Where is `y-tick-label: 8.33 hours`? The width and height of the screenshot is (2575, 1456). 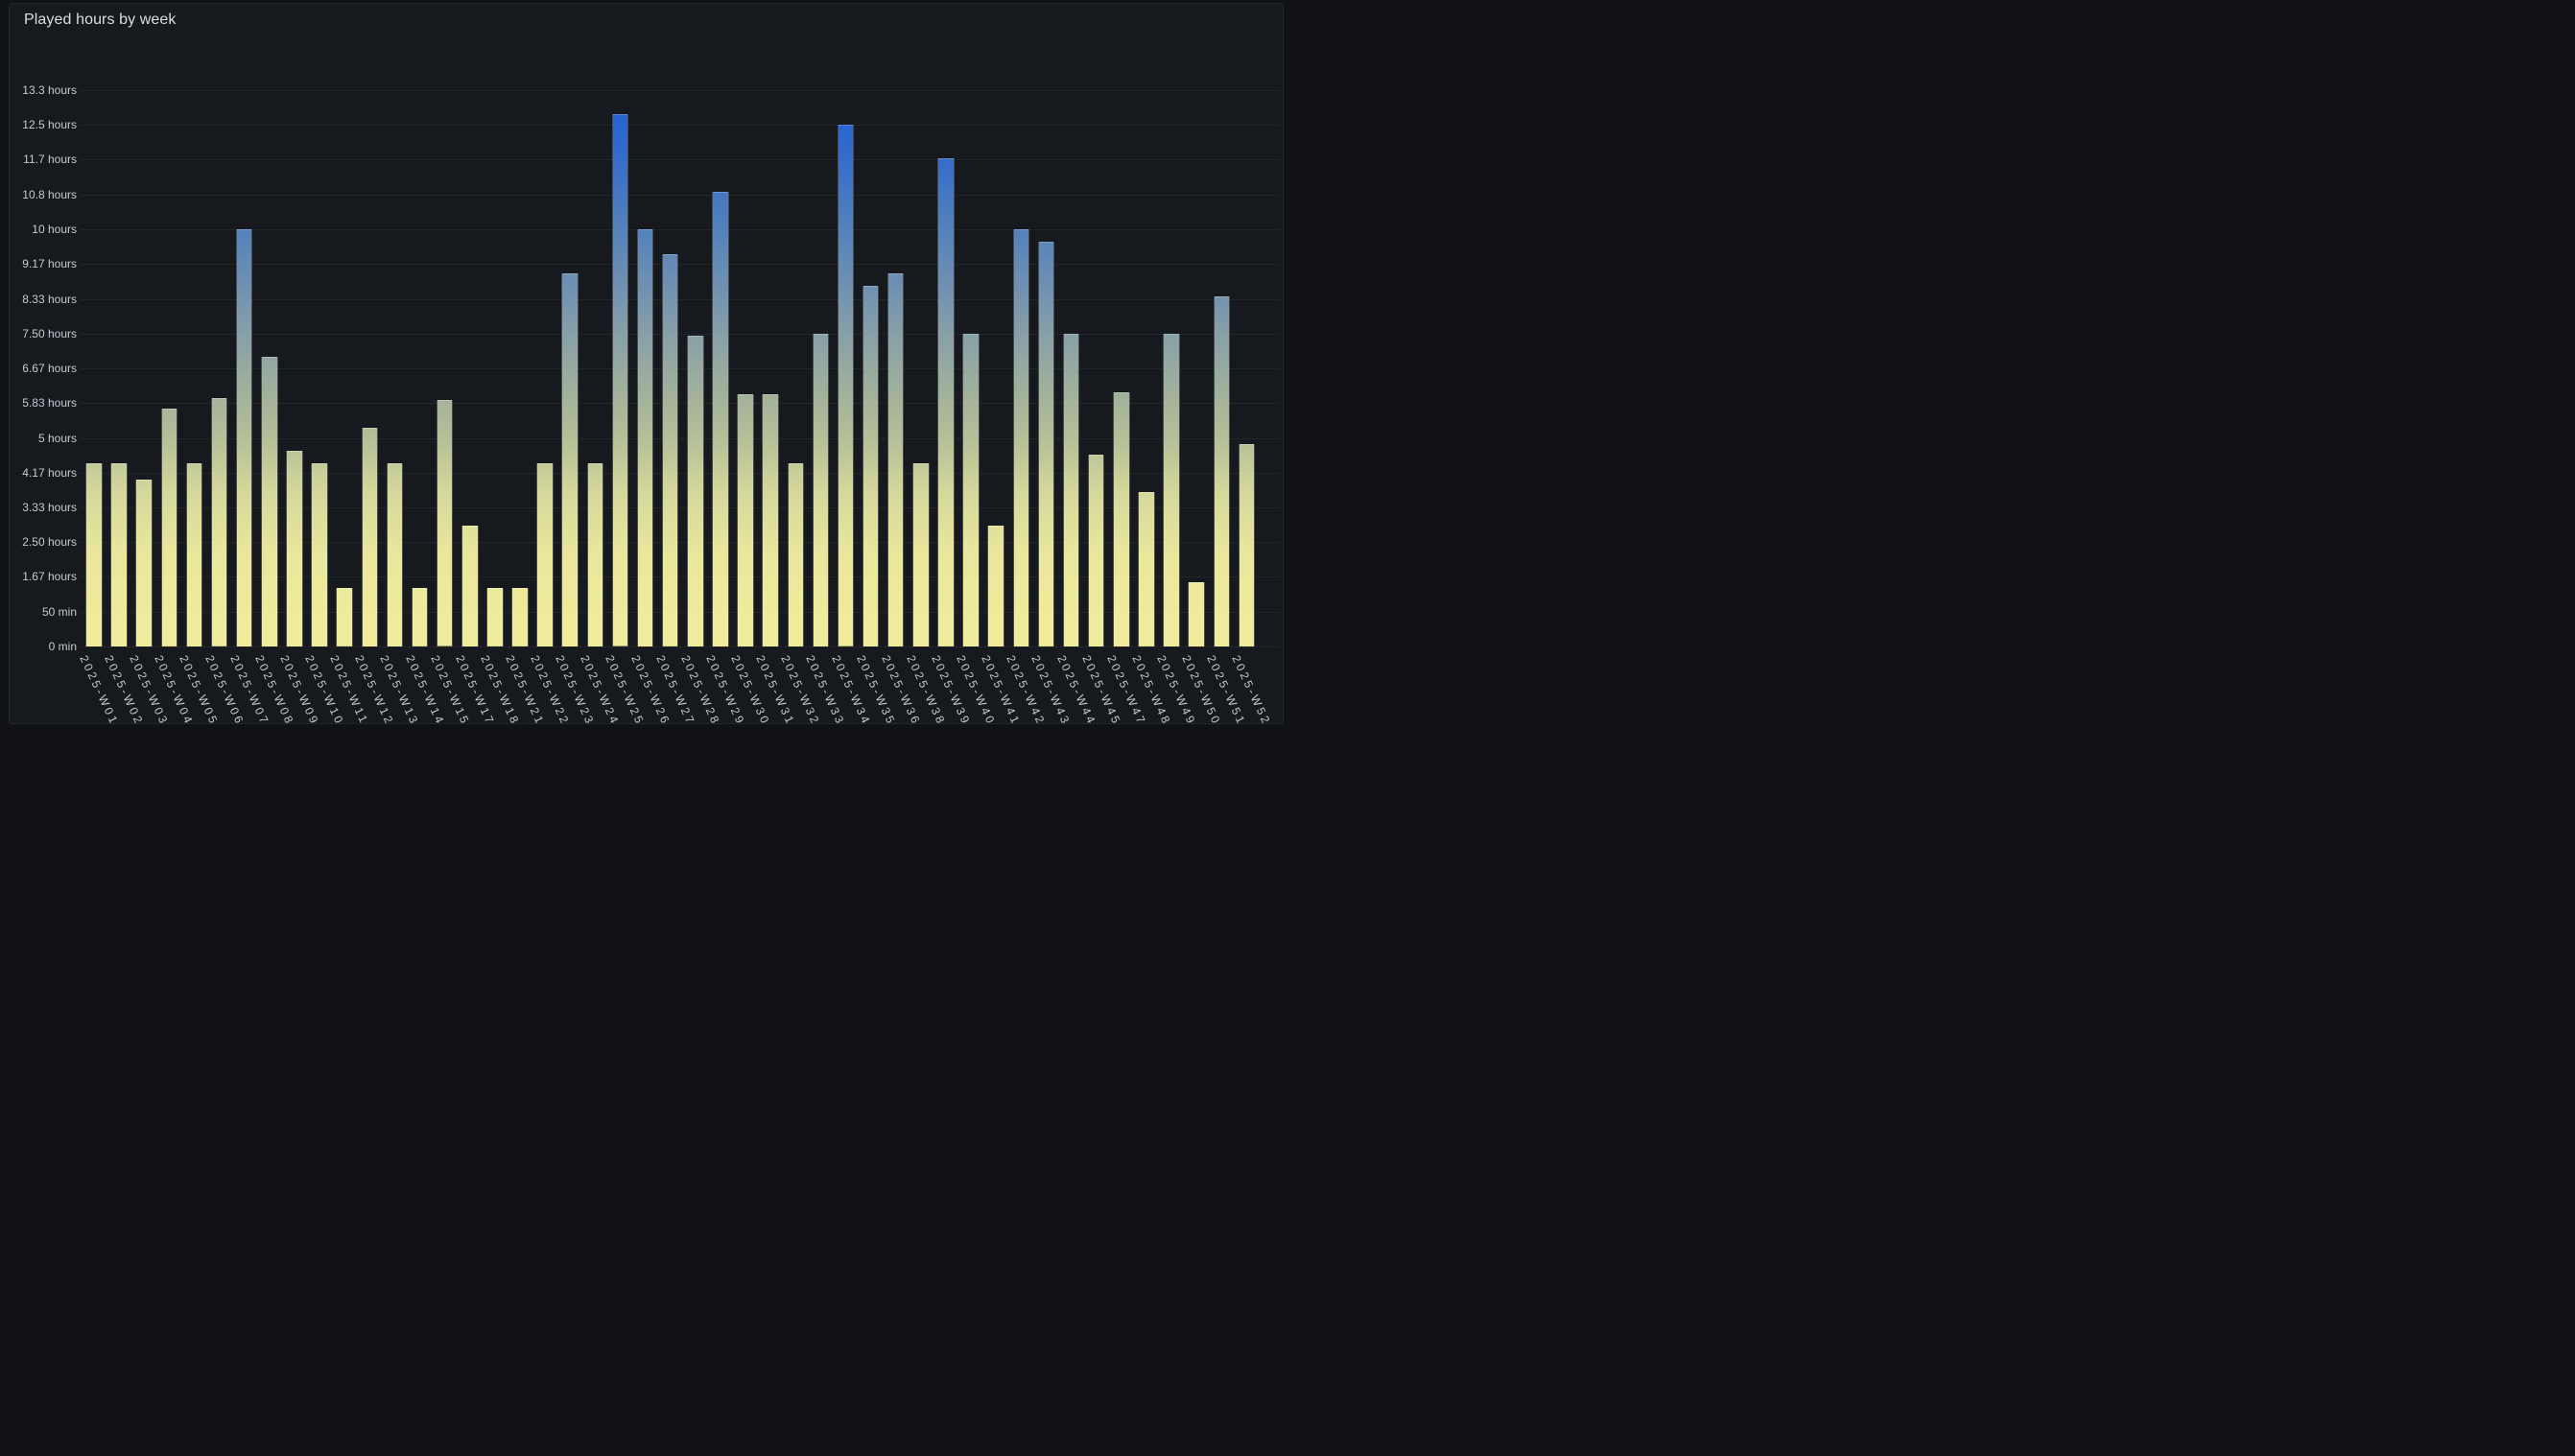
y-tick-label: 8.33 hours is located at coordinates (49, 299).